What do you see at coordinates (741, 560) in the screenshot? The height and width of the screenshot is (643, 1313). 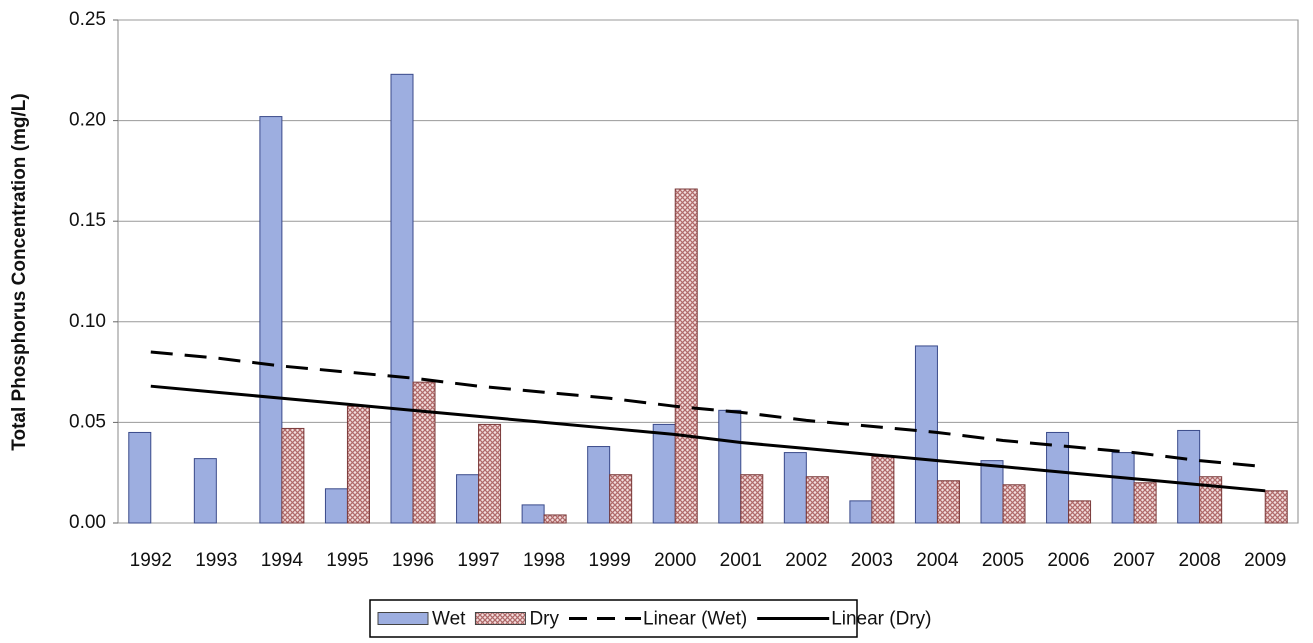 I see `x-tick-label: 2001` at bounding box center [741, 560].